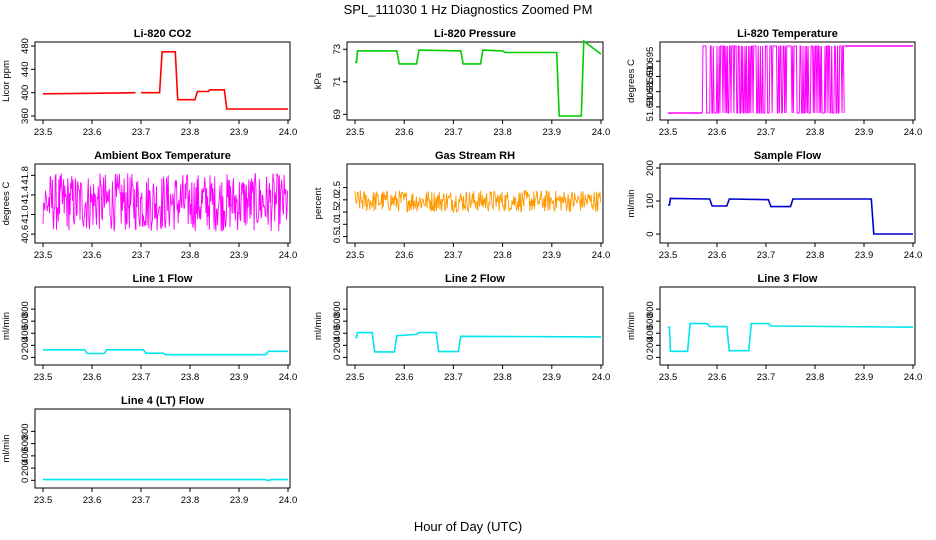 Image resolution: width=936 pixels, height=540 pixels. Describe the element at coordinates (25, 195) in the screenshot. I see `y-tick-label: 41.4` at that location.